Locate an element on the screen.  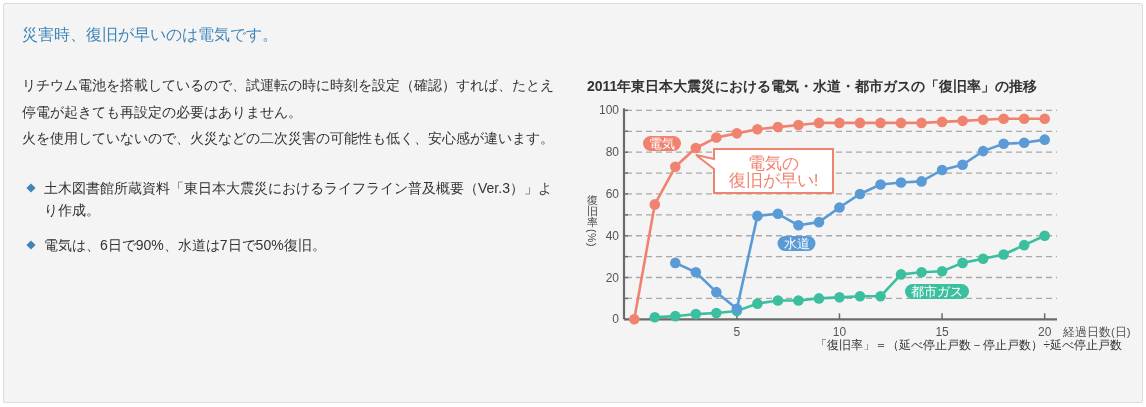
y-tick-label: 0 is located at coordinates (616, 319).